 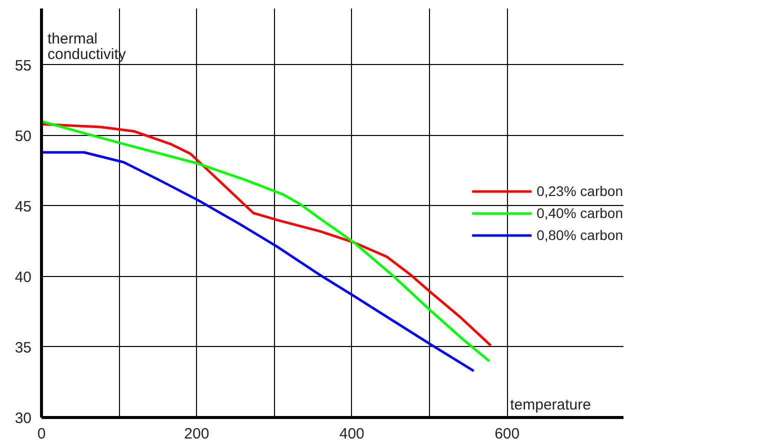 What do you see at coordinates (197, 434) in the screenshot?
I see `x-tick-label: 200` at bounding box center [197, 434].